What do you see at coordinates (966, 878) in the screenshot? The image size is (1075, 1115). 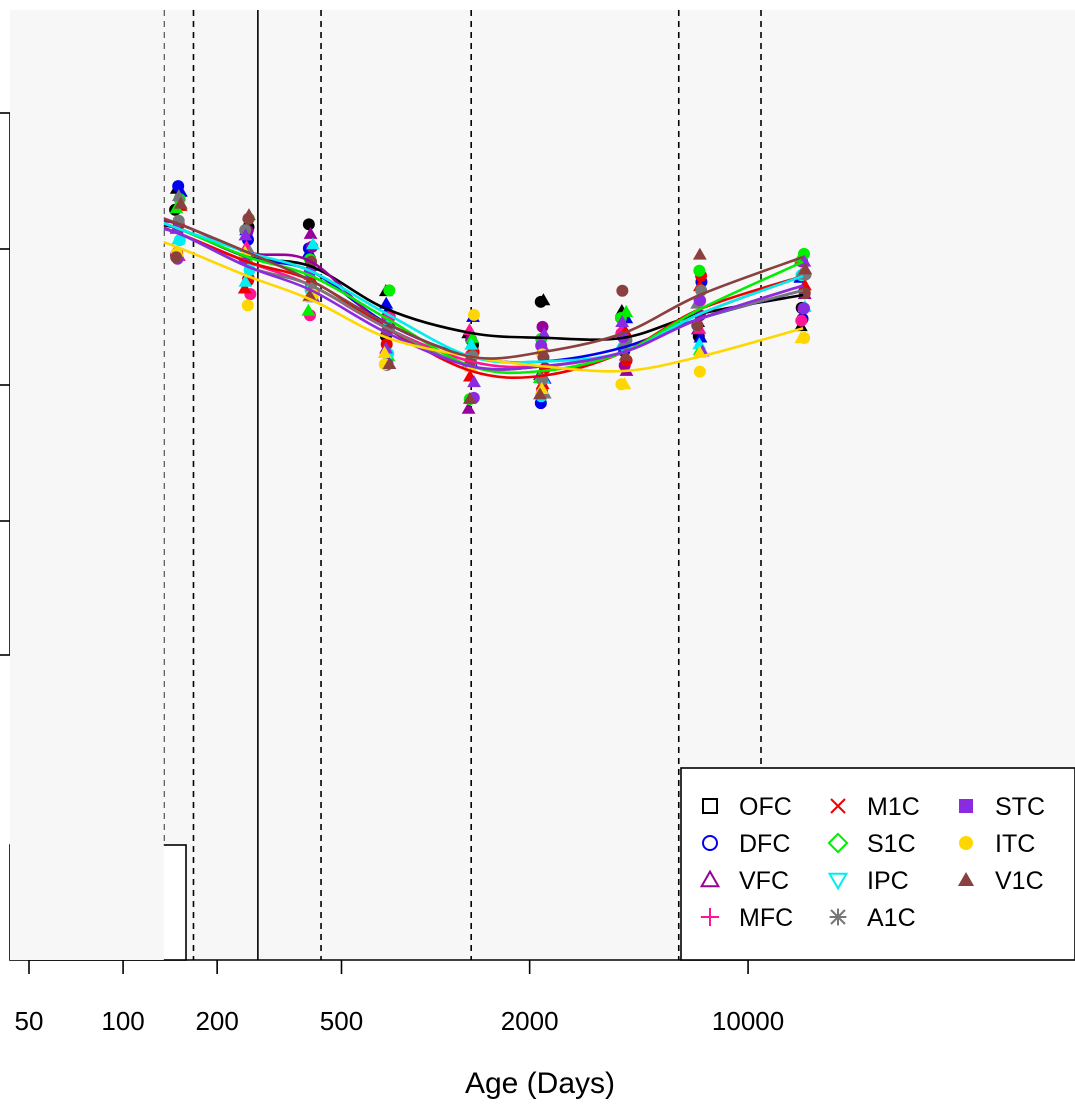 I see `legend-symbol-v1c` at bounding box center [966, 878].